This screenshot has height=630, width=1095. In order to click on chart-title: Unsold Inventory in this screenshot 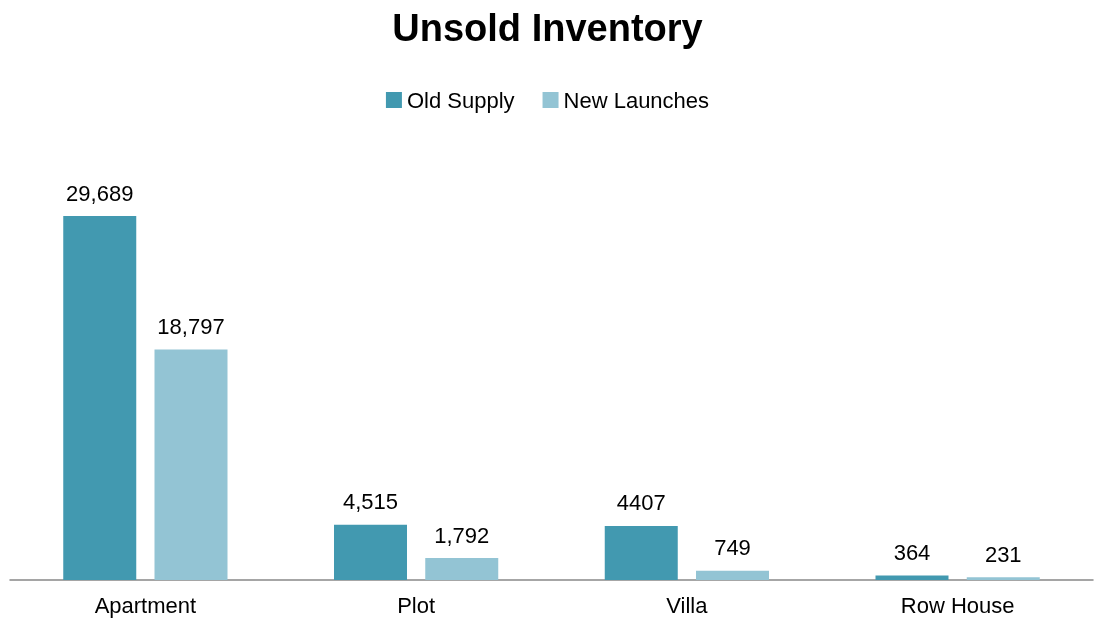, I will do `click(547, 28)`.